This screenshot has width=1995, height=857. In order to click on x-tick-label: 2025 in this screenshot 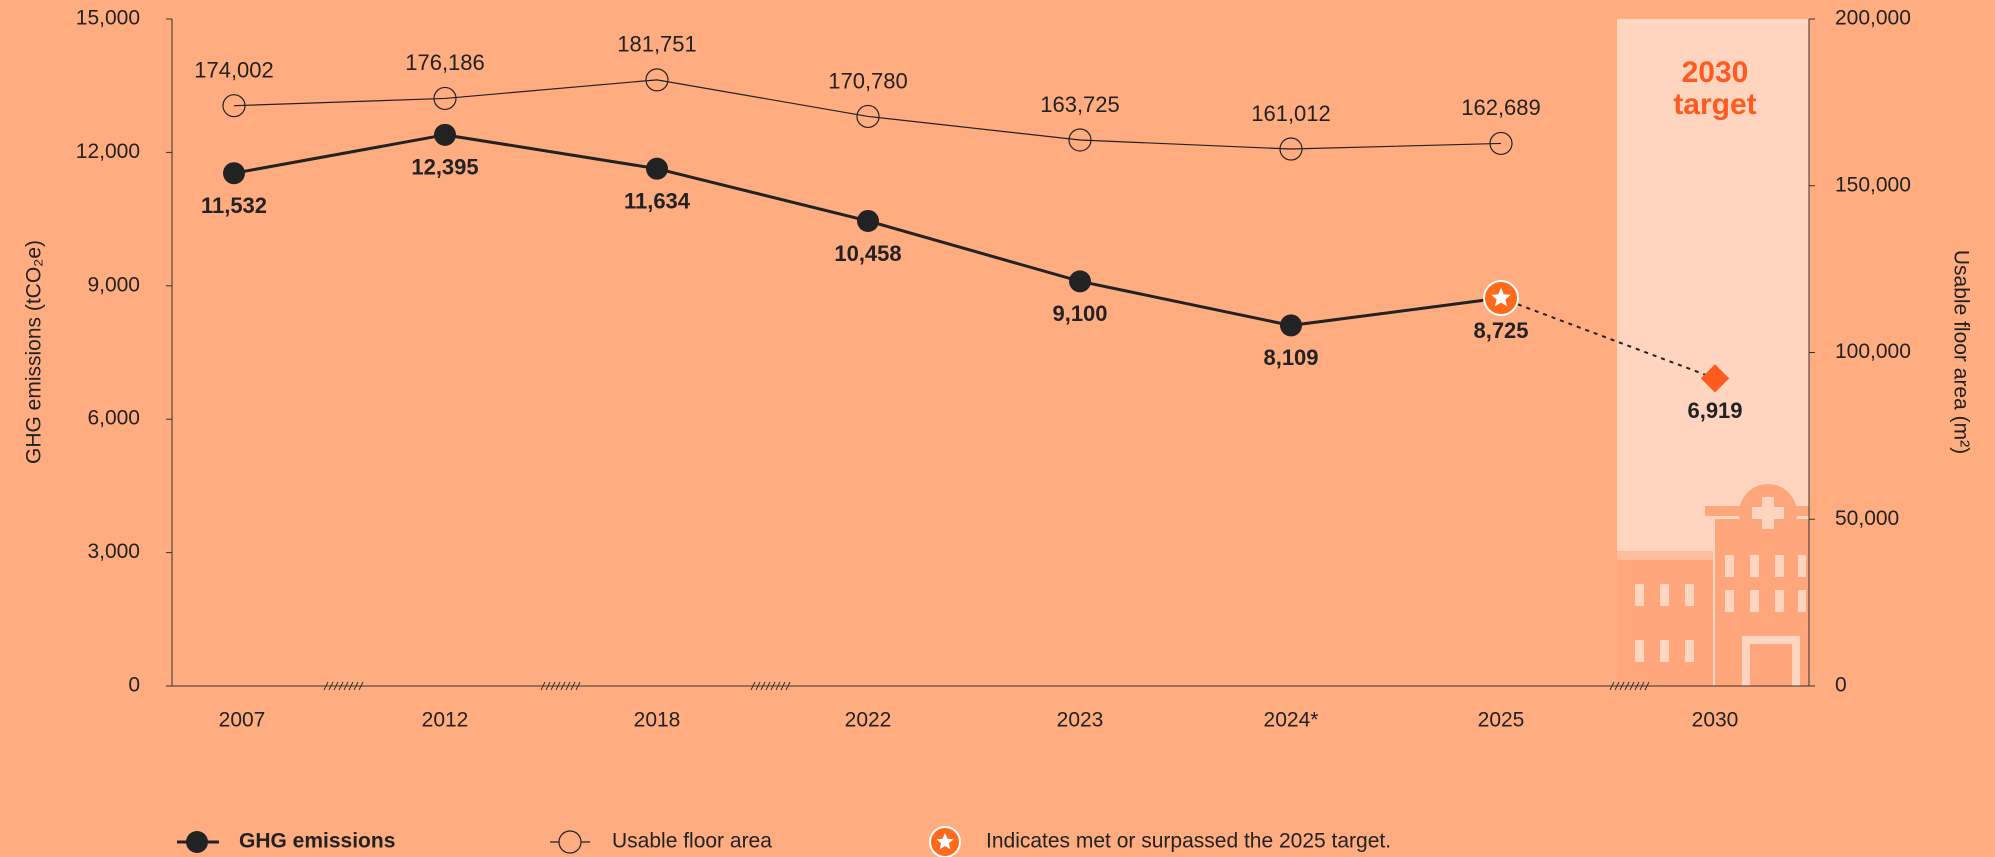, I will do `click(1501, 720)`.